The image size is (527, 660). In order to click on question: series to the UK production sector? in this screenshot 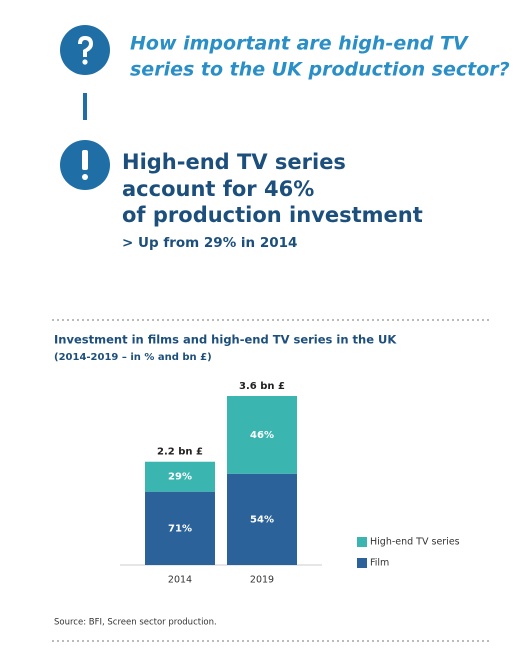, I will do `click(320, 70)`.